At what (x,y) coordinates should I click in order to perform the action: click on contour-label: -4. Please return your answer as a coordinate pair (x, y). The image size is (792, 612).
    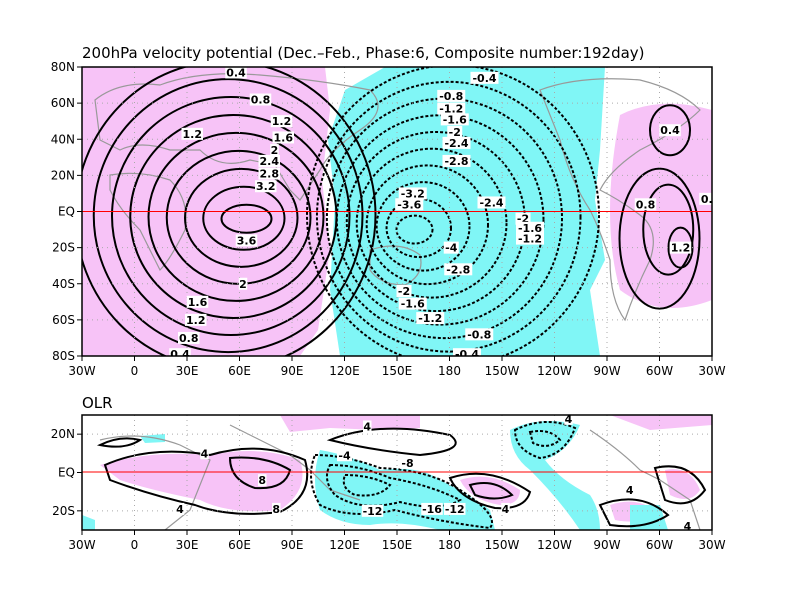
    Looking at the image, I should click on (344, 455).